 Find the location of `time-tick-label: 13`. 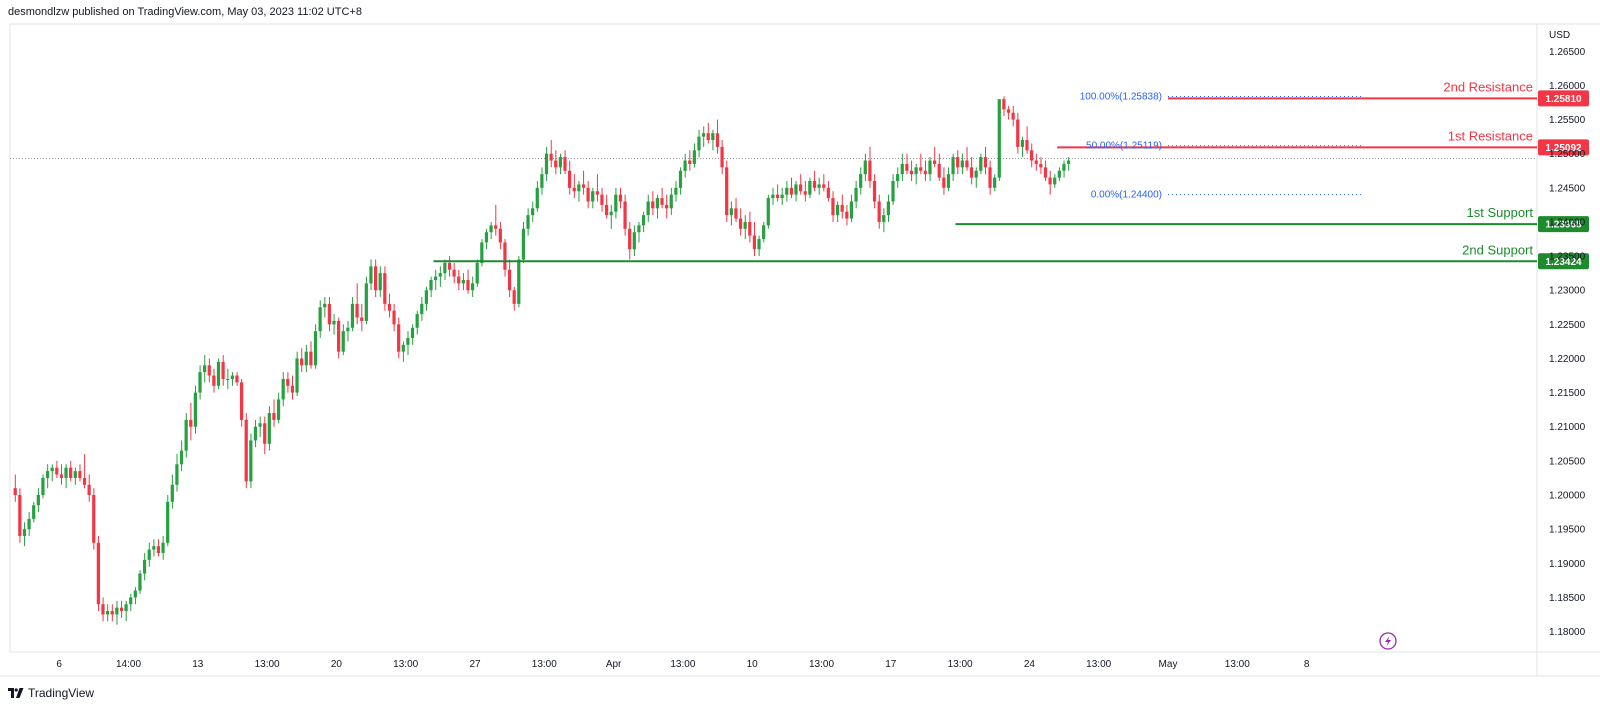

time-tick-label: 13 is located at coordinates (198, 664).